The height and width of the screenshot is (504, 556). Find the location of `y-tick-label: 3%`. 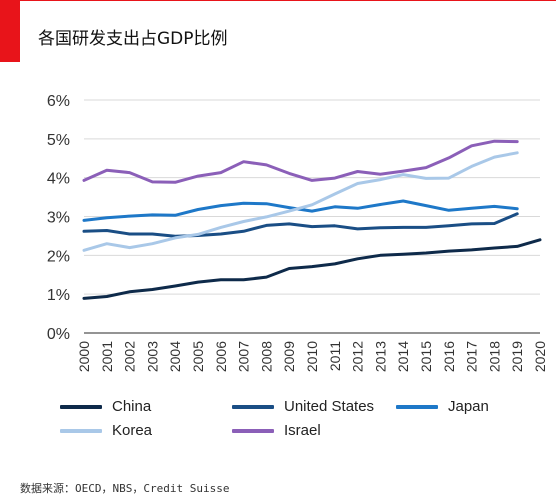

y-tick-label: 3% is located at coordinates (58, 218).